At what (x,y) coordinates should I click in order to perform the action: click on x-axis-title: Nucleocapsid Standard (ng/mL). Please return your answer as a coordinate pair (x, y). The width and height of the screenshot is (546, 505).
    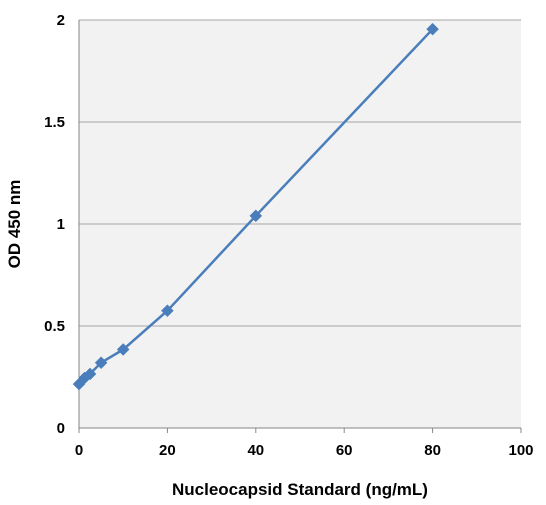
    Looking at the image, I should click on (300, 489).